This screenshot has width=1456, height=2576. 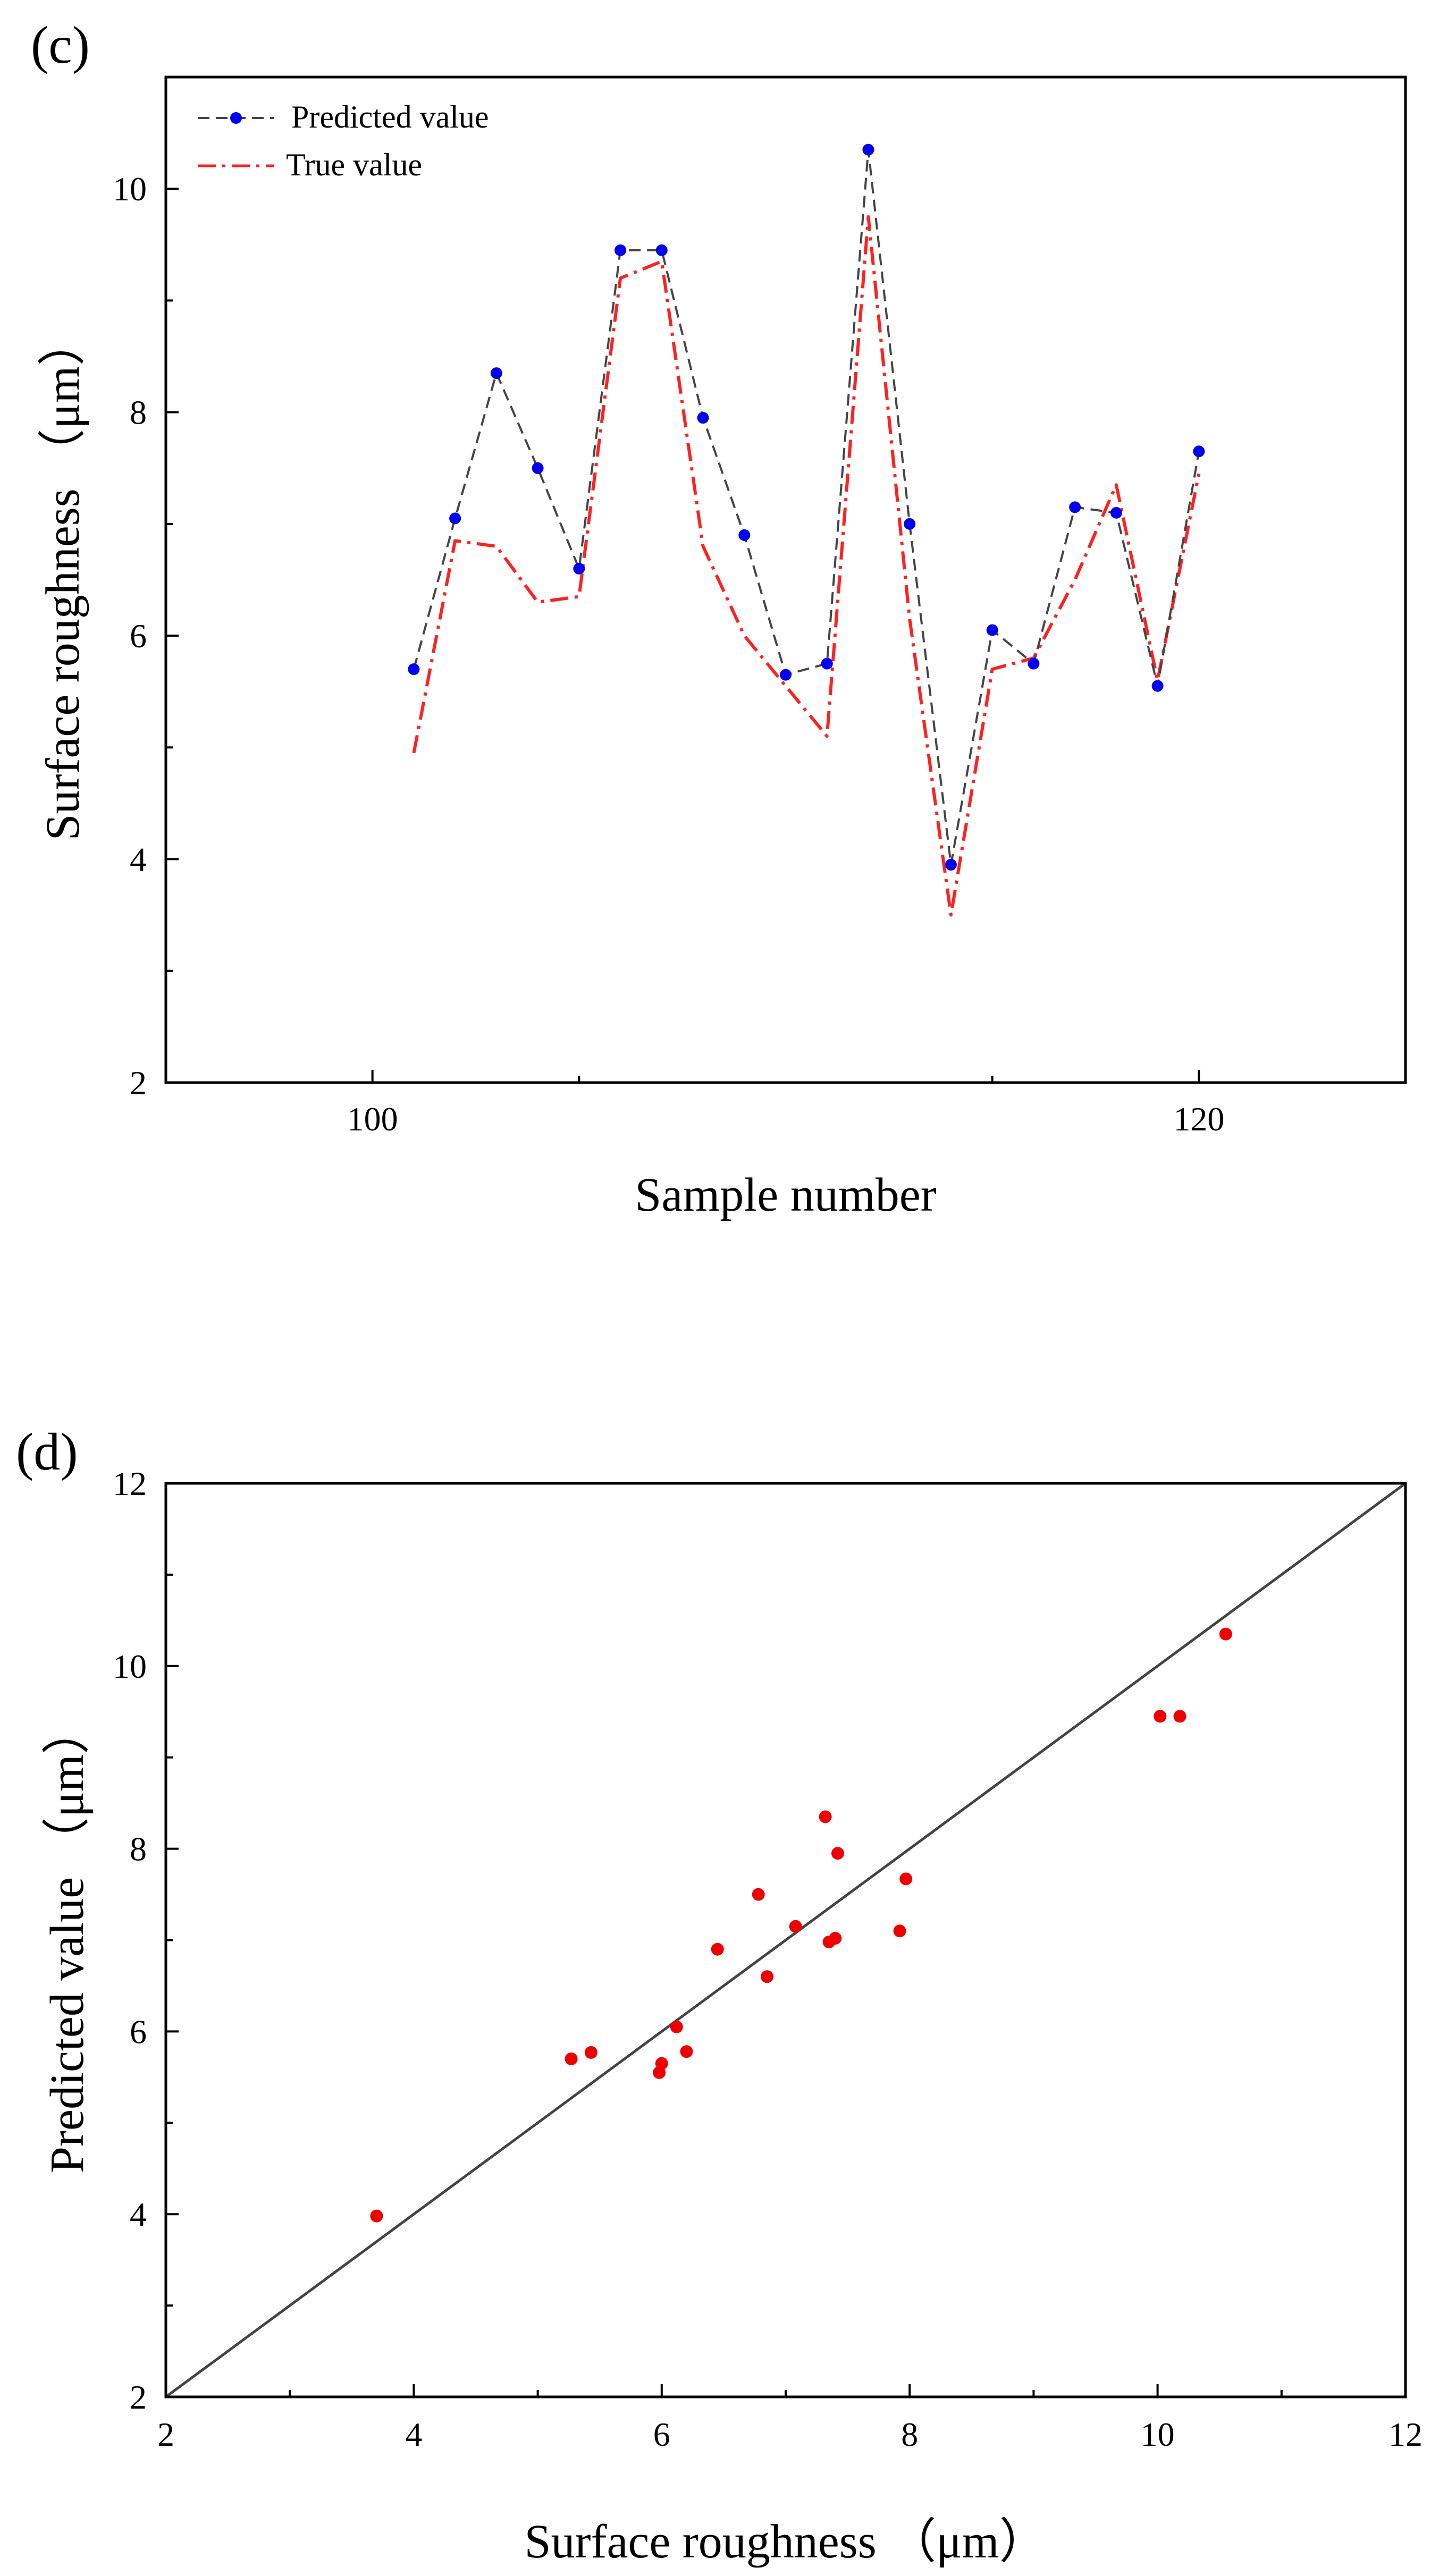 What do you see at coordinates (63, 579) in the screenshot?
I see `panel-c-y-axis-title: Surface roughness （μm）` at bounding box center [63, 579].